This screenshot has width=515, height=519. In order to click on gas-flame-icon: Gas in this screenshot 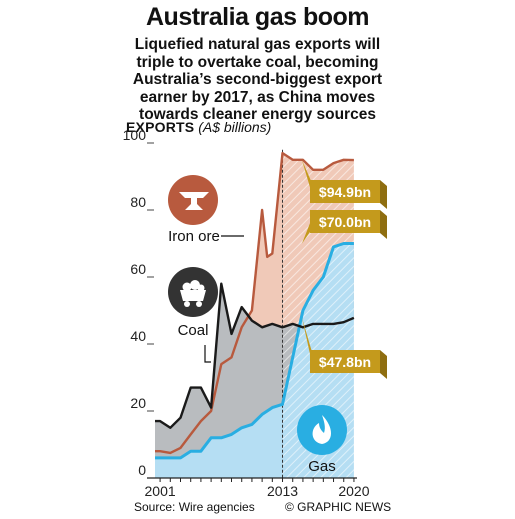, I will do `click(322, 440)`.